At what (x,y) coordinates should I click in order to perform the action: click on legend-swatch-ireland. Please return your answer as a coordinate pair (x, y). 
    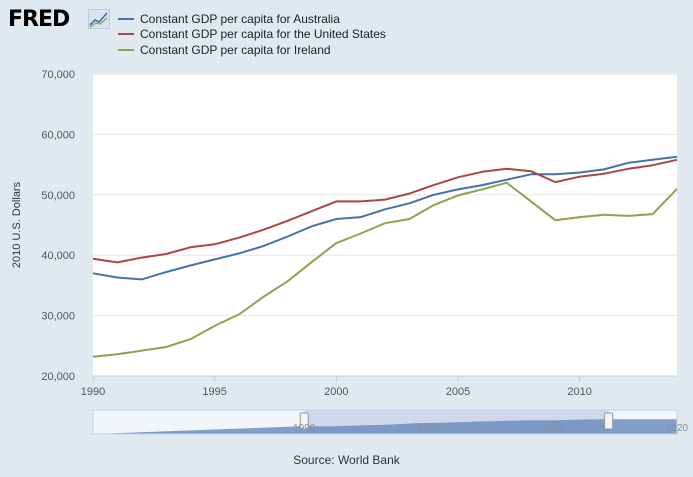
    Looking at the image, I should click on (126, 49).